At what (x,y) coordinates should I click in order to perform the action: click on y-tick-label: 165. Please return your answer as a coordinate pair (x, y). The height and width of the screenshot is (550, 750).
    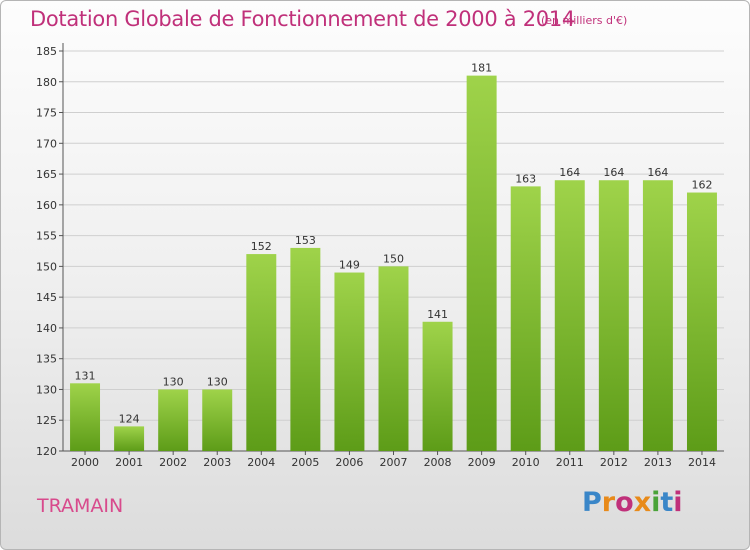
    Looking at the image, I should click on (46, 174).